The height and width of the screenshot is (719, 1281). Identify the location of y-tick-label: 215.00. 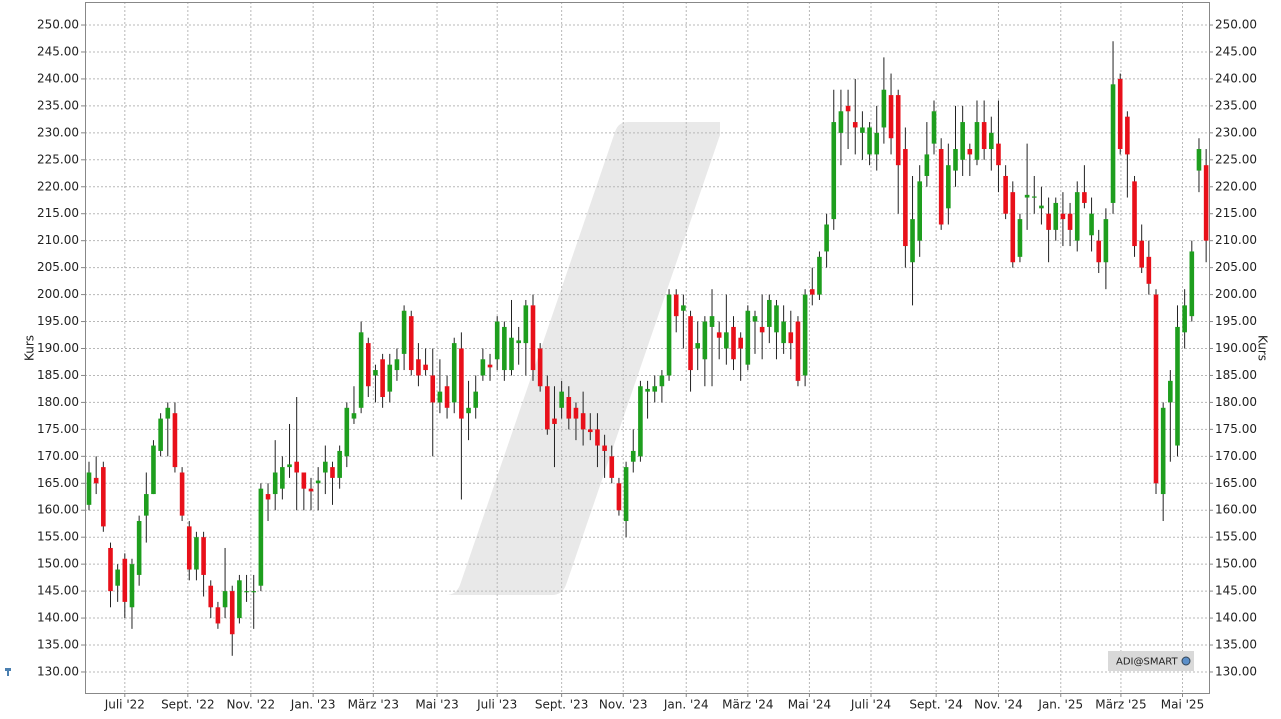
(58, 213).